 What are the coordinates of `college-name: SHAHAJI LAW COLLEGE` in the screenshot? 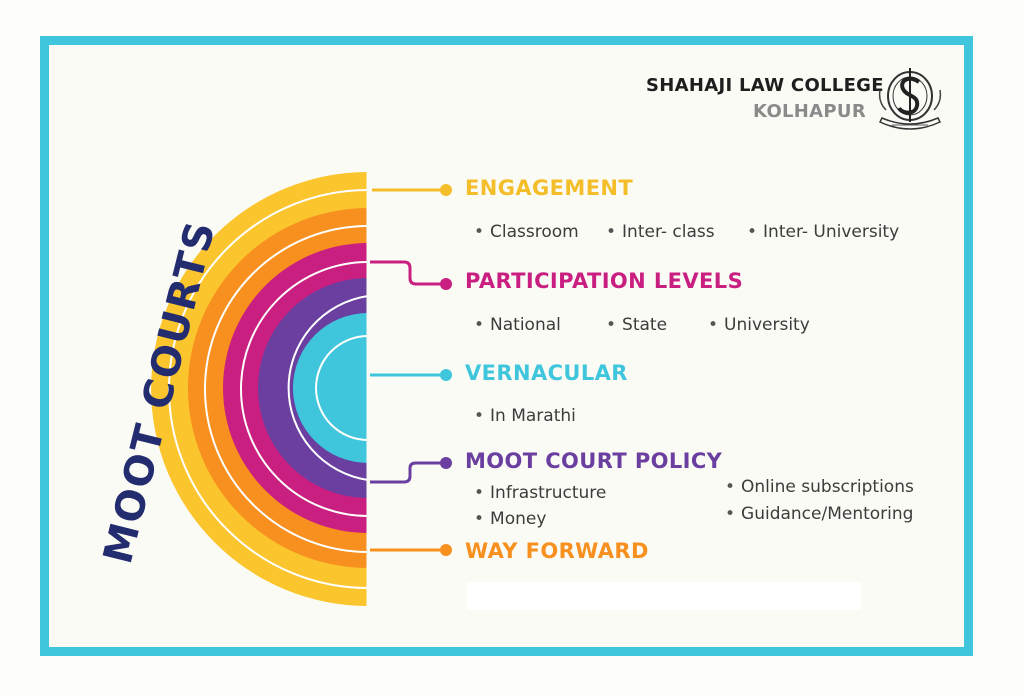 It's located at (765, 85).